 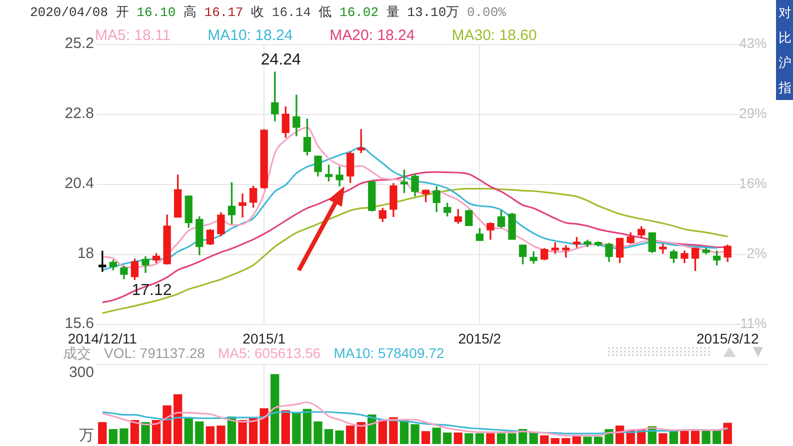 I want to click on y-tick-label: 20.4, so click(x=79, y=183).